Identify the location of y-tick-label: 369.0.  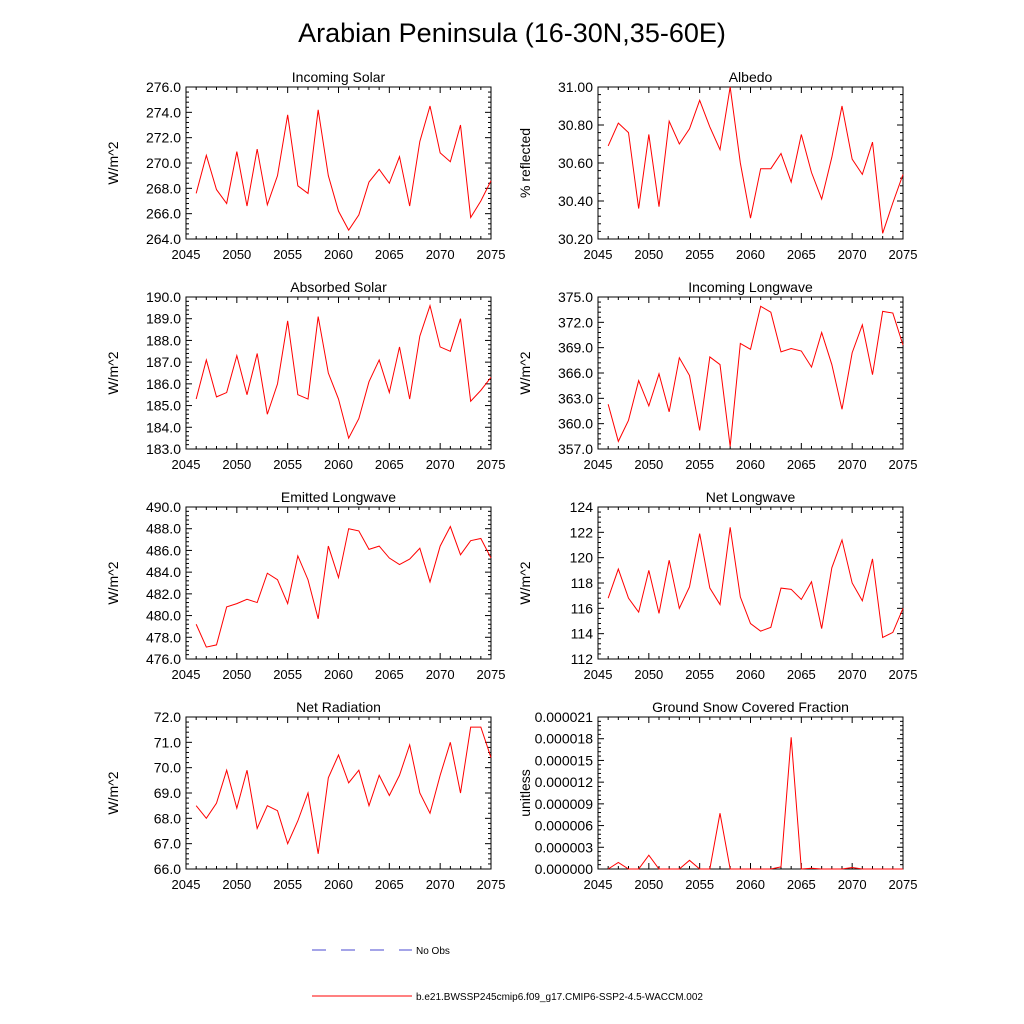
(575, 348).